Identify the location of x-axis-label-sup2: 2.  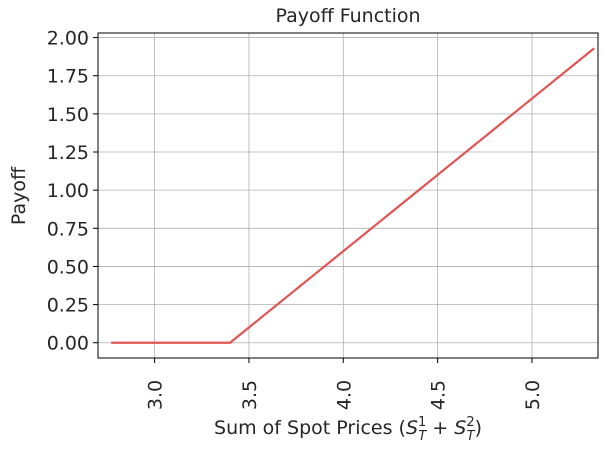
(470, 422).